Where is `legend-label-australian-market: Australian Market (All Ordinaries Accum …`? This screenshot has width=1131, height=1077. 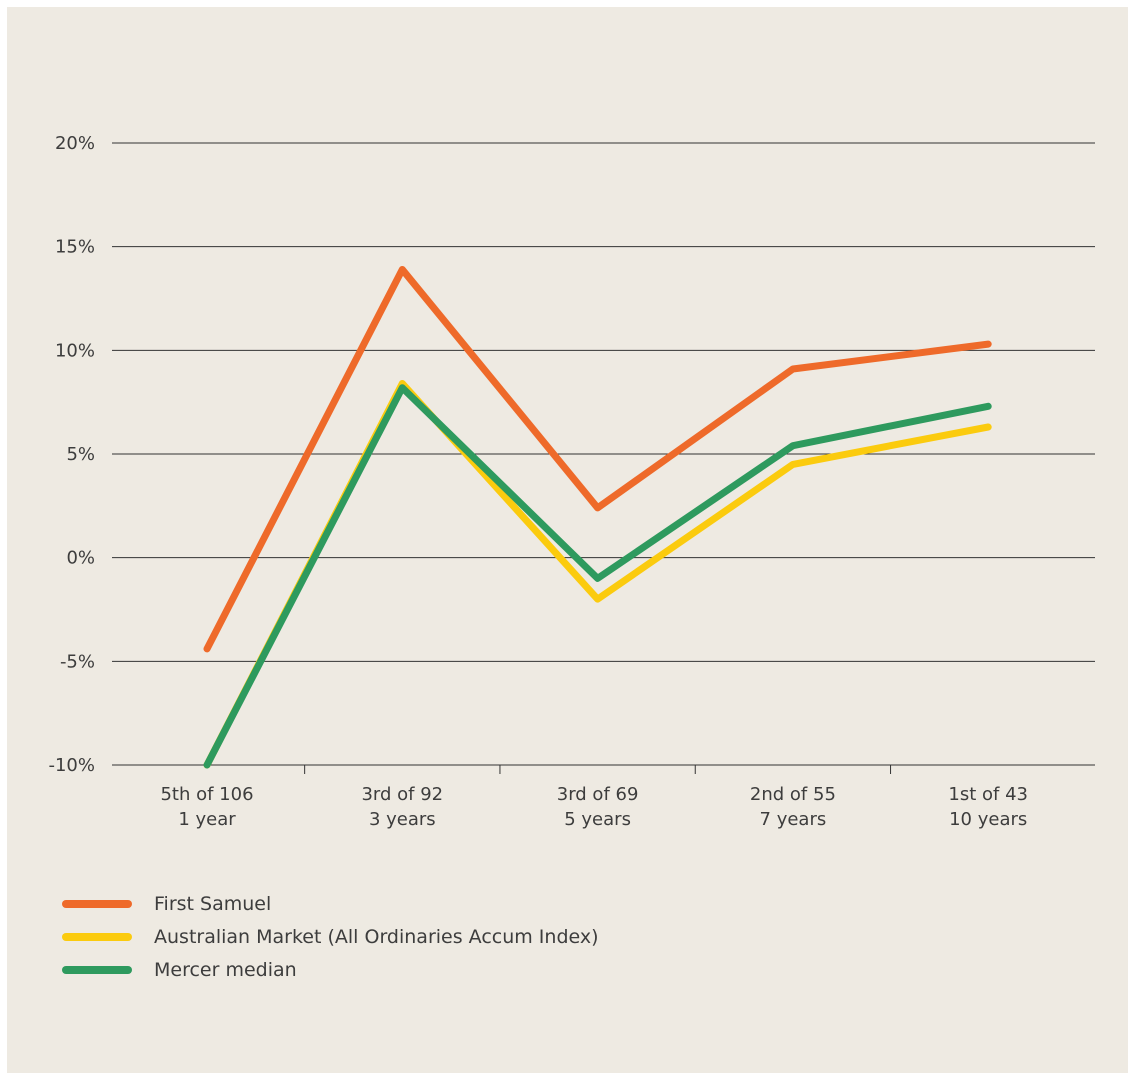 legend-label-australian-market: Australian Market (All Ordinaries Accum … is located at coordinates (376, 936).